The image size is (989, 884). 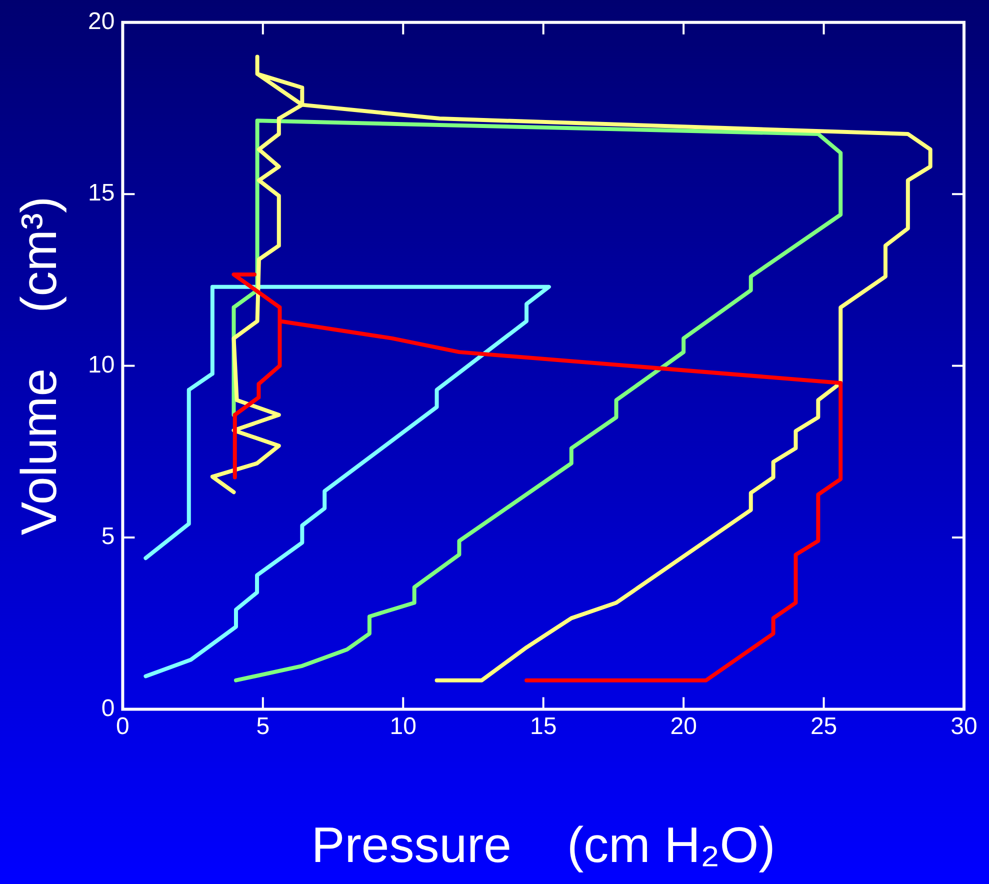 I want to click on x-tick-label: 25, so click(x=824, y=726).